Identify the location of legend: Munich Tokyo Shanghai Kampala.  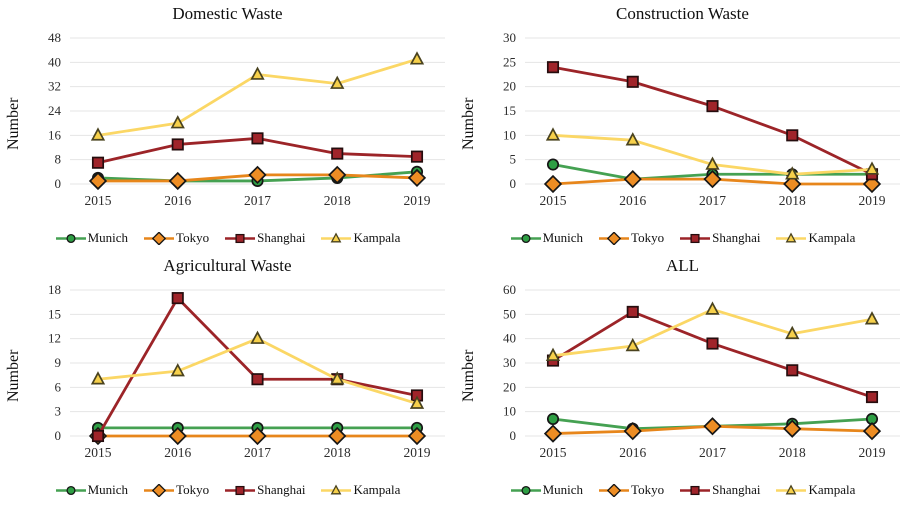
(682, 490).